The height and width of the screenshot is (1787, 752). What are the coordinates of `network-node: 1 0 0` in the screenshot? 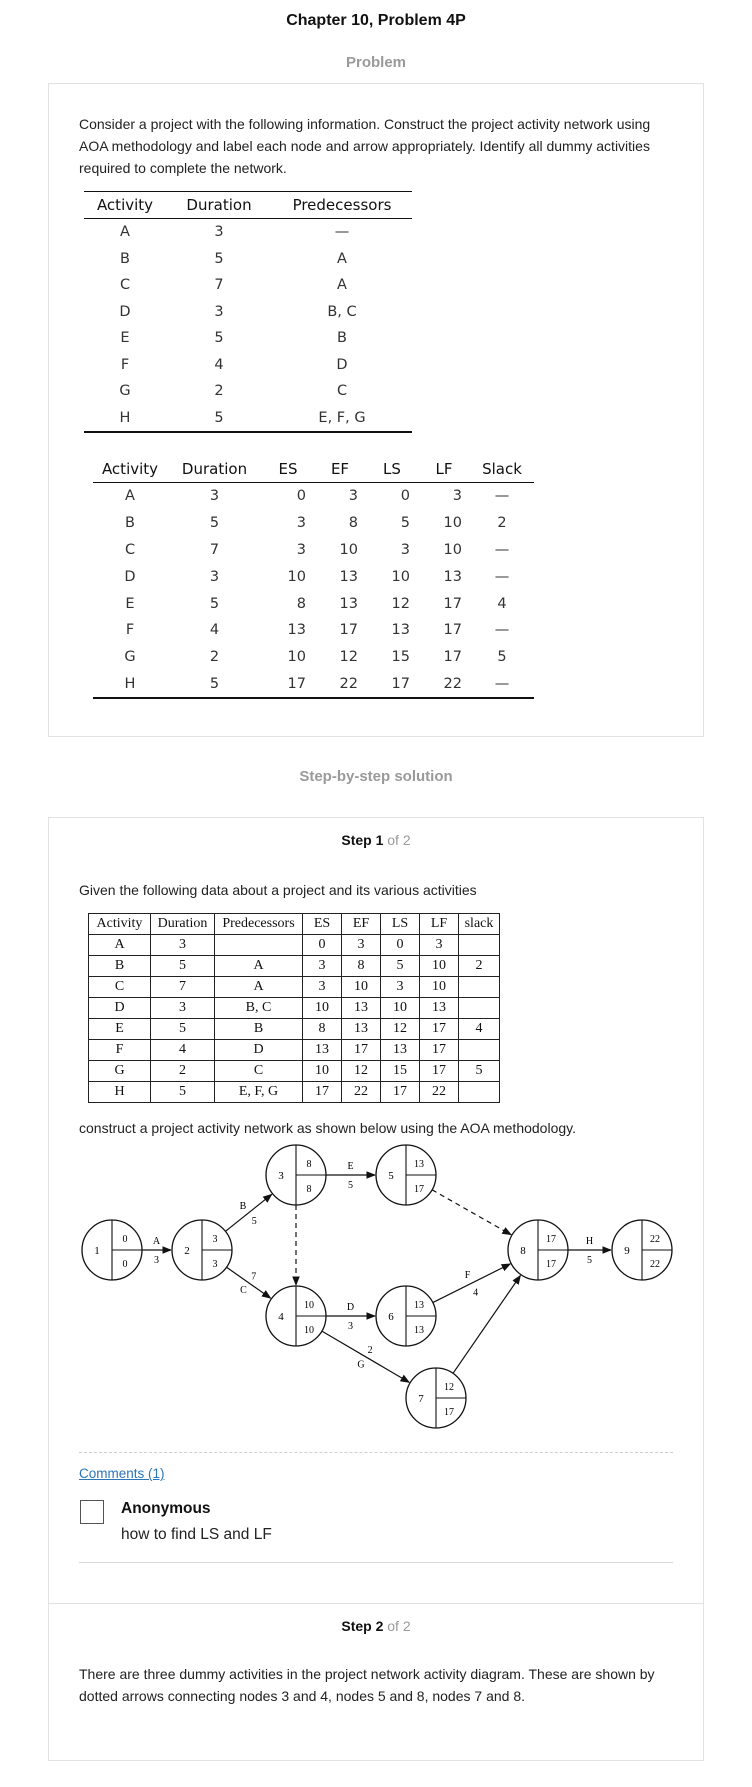 It's located at (112, 1250).